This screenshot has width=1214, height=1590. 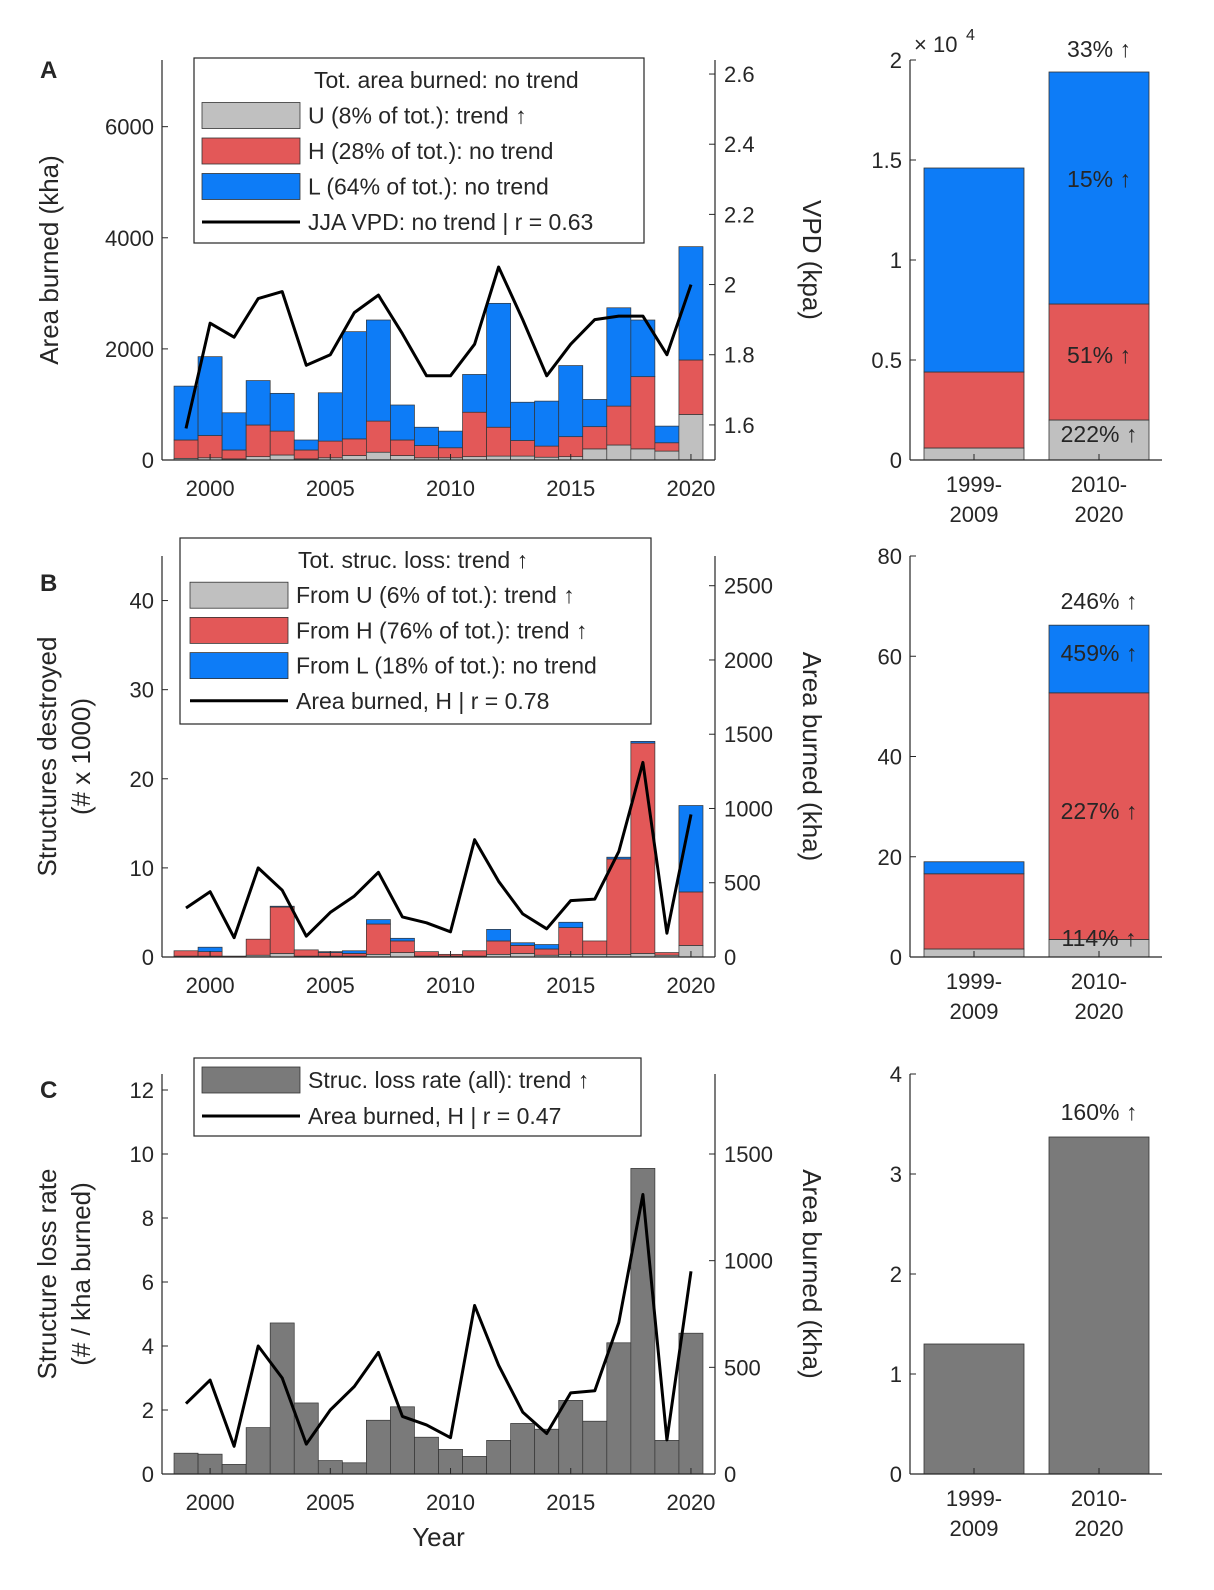 I want to click on side-exponent-base: × 10, so click(x=935, y=44).